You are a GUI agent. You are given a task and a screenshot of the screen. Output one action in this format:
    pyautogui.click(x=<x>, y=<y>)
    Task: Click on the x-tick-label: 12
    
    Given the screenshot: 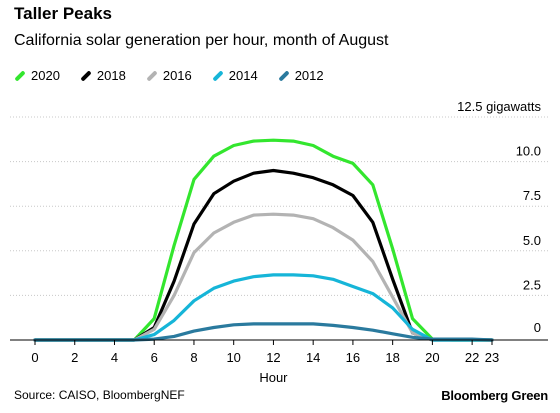 What is the action you would take?
    pyautogui.click(x=273, y=357)
    